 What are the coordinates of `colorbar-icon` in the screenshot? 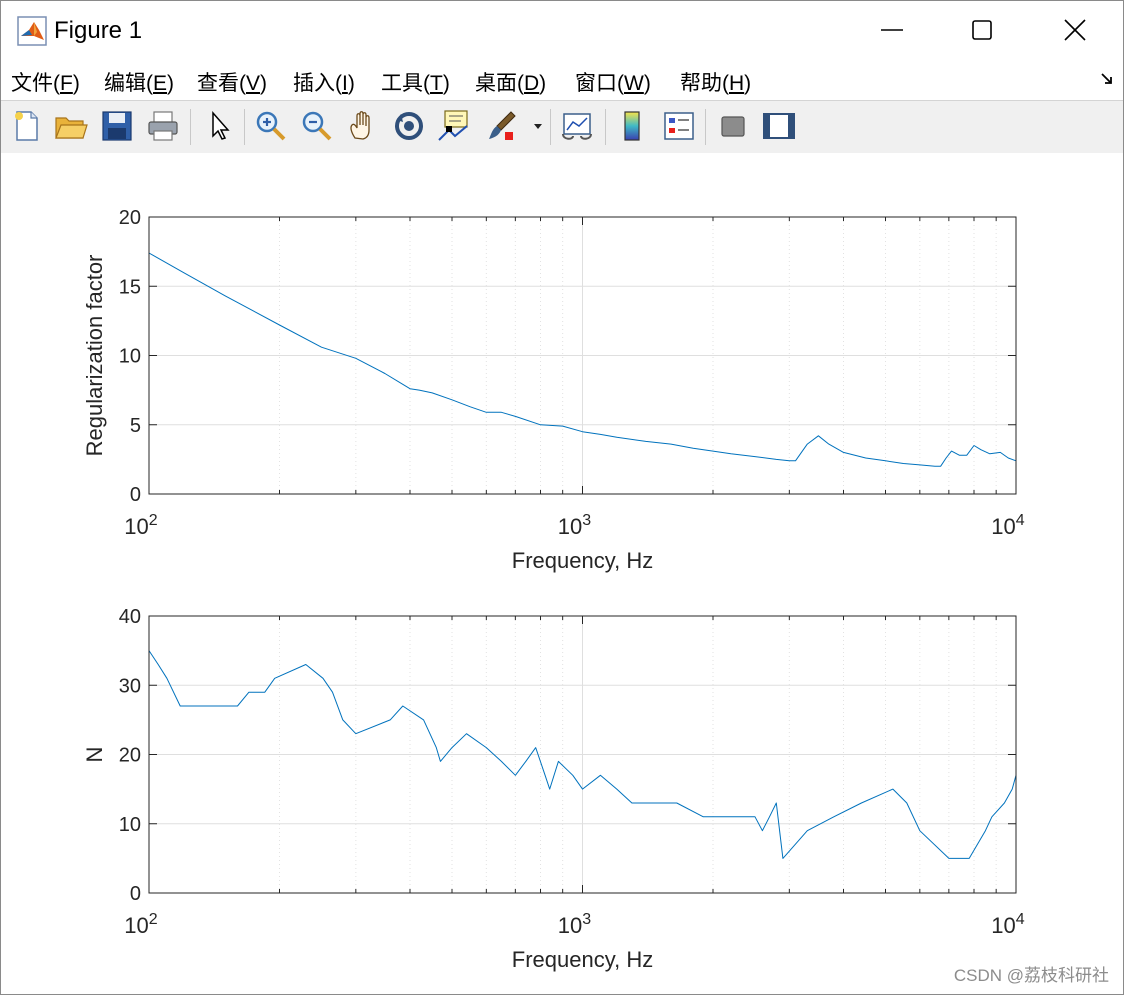 It's located at (633, 126).